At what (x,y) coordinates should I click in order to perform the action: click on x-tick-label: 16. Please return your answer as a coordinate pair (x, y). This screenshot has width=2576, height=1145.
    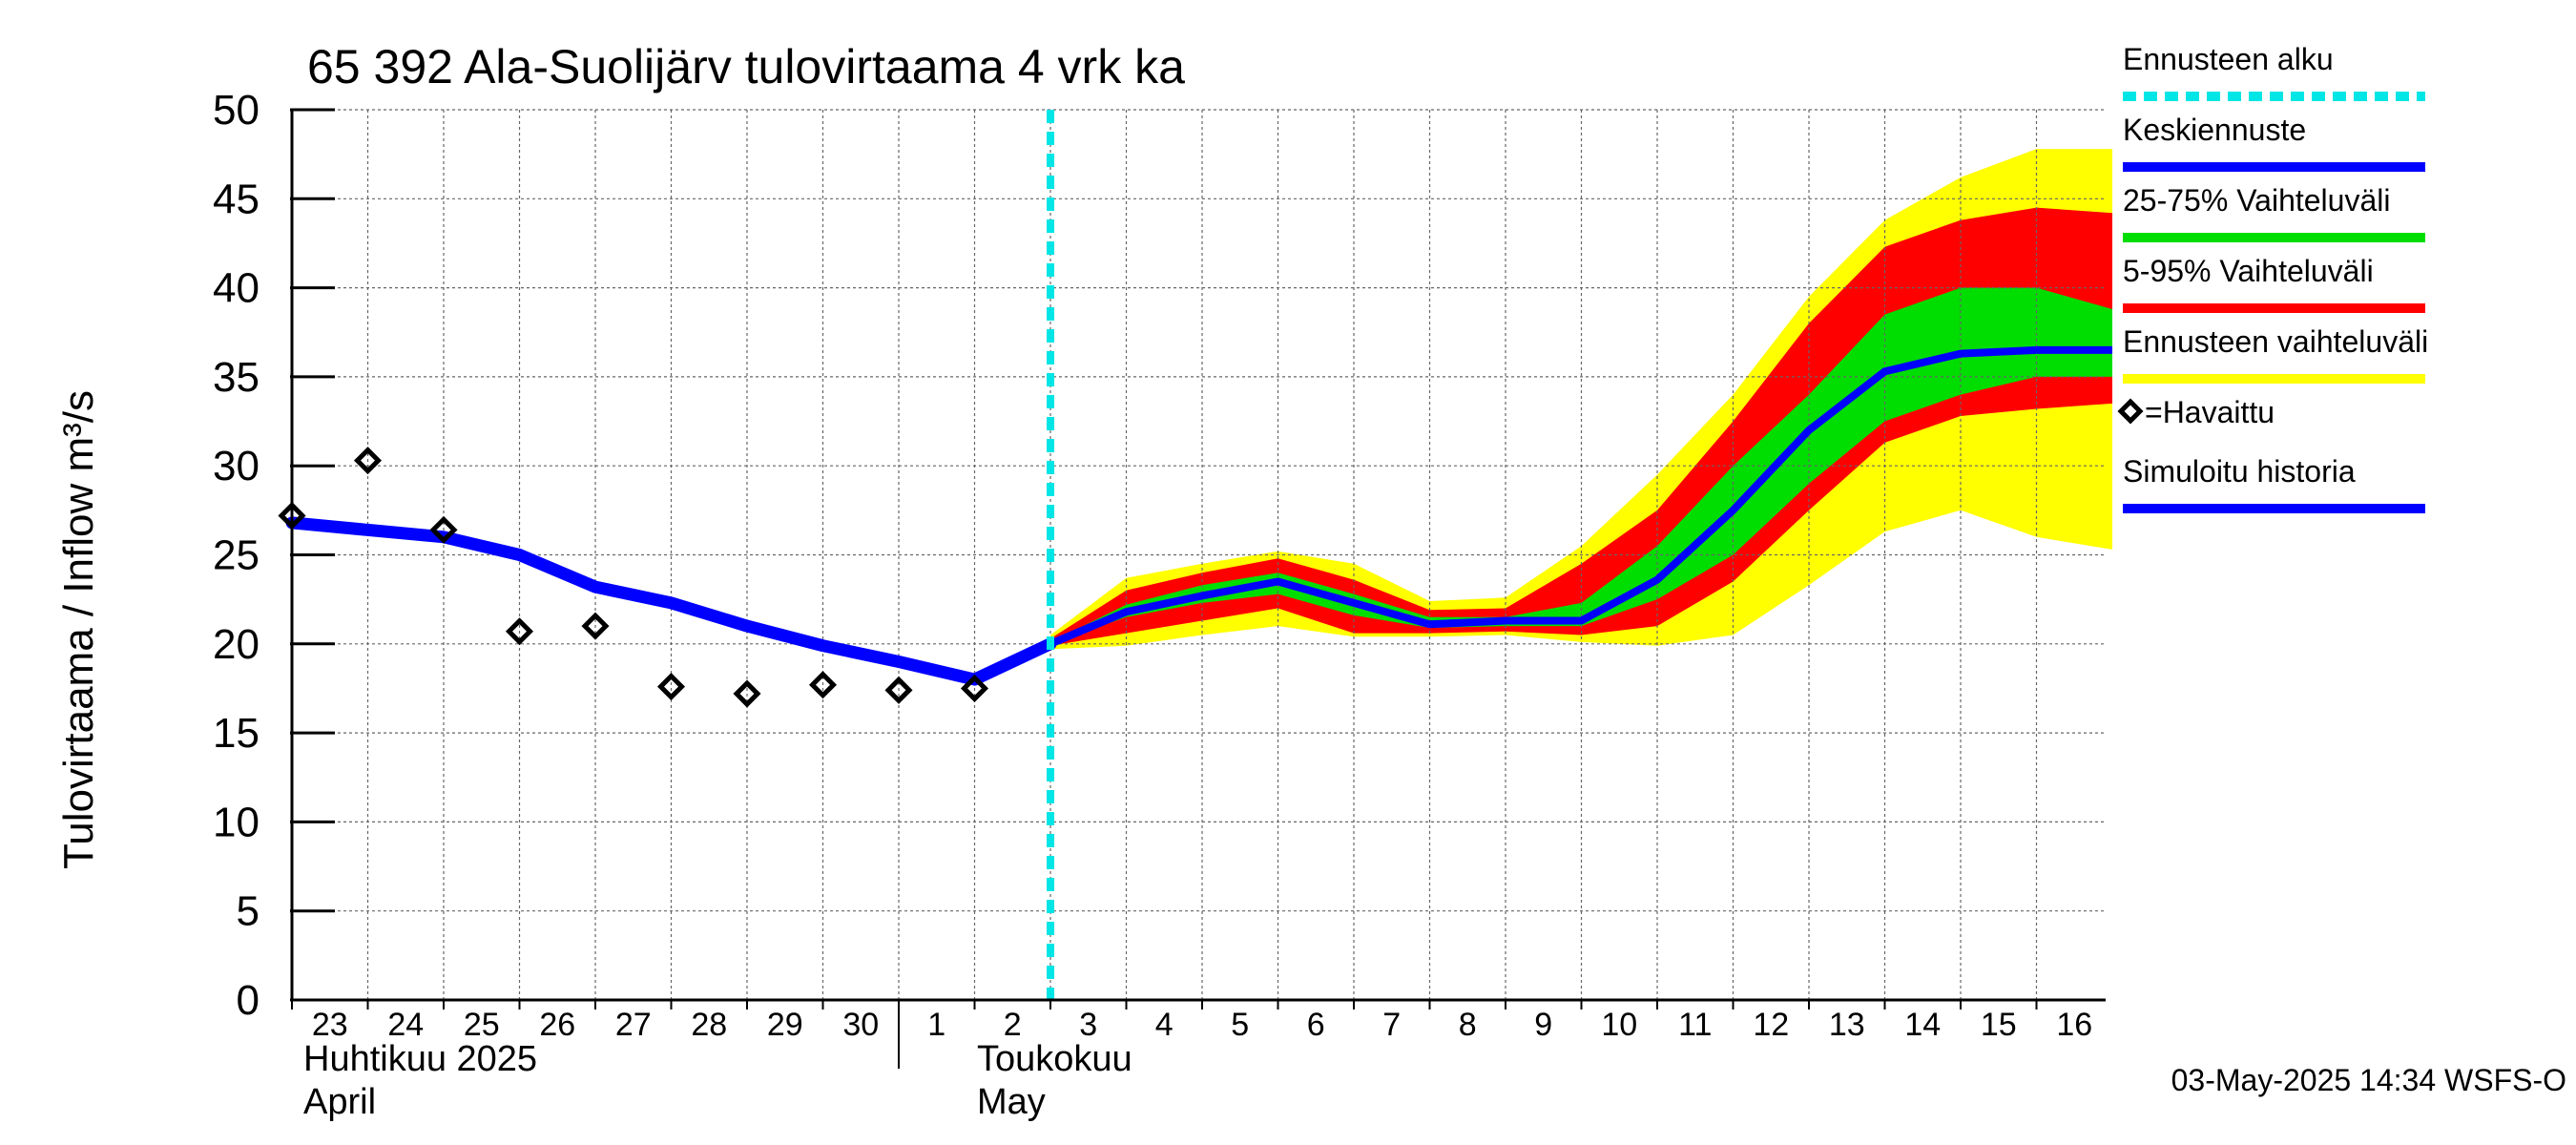
    Looking at the image, I should click on (2074, 1025).